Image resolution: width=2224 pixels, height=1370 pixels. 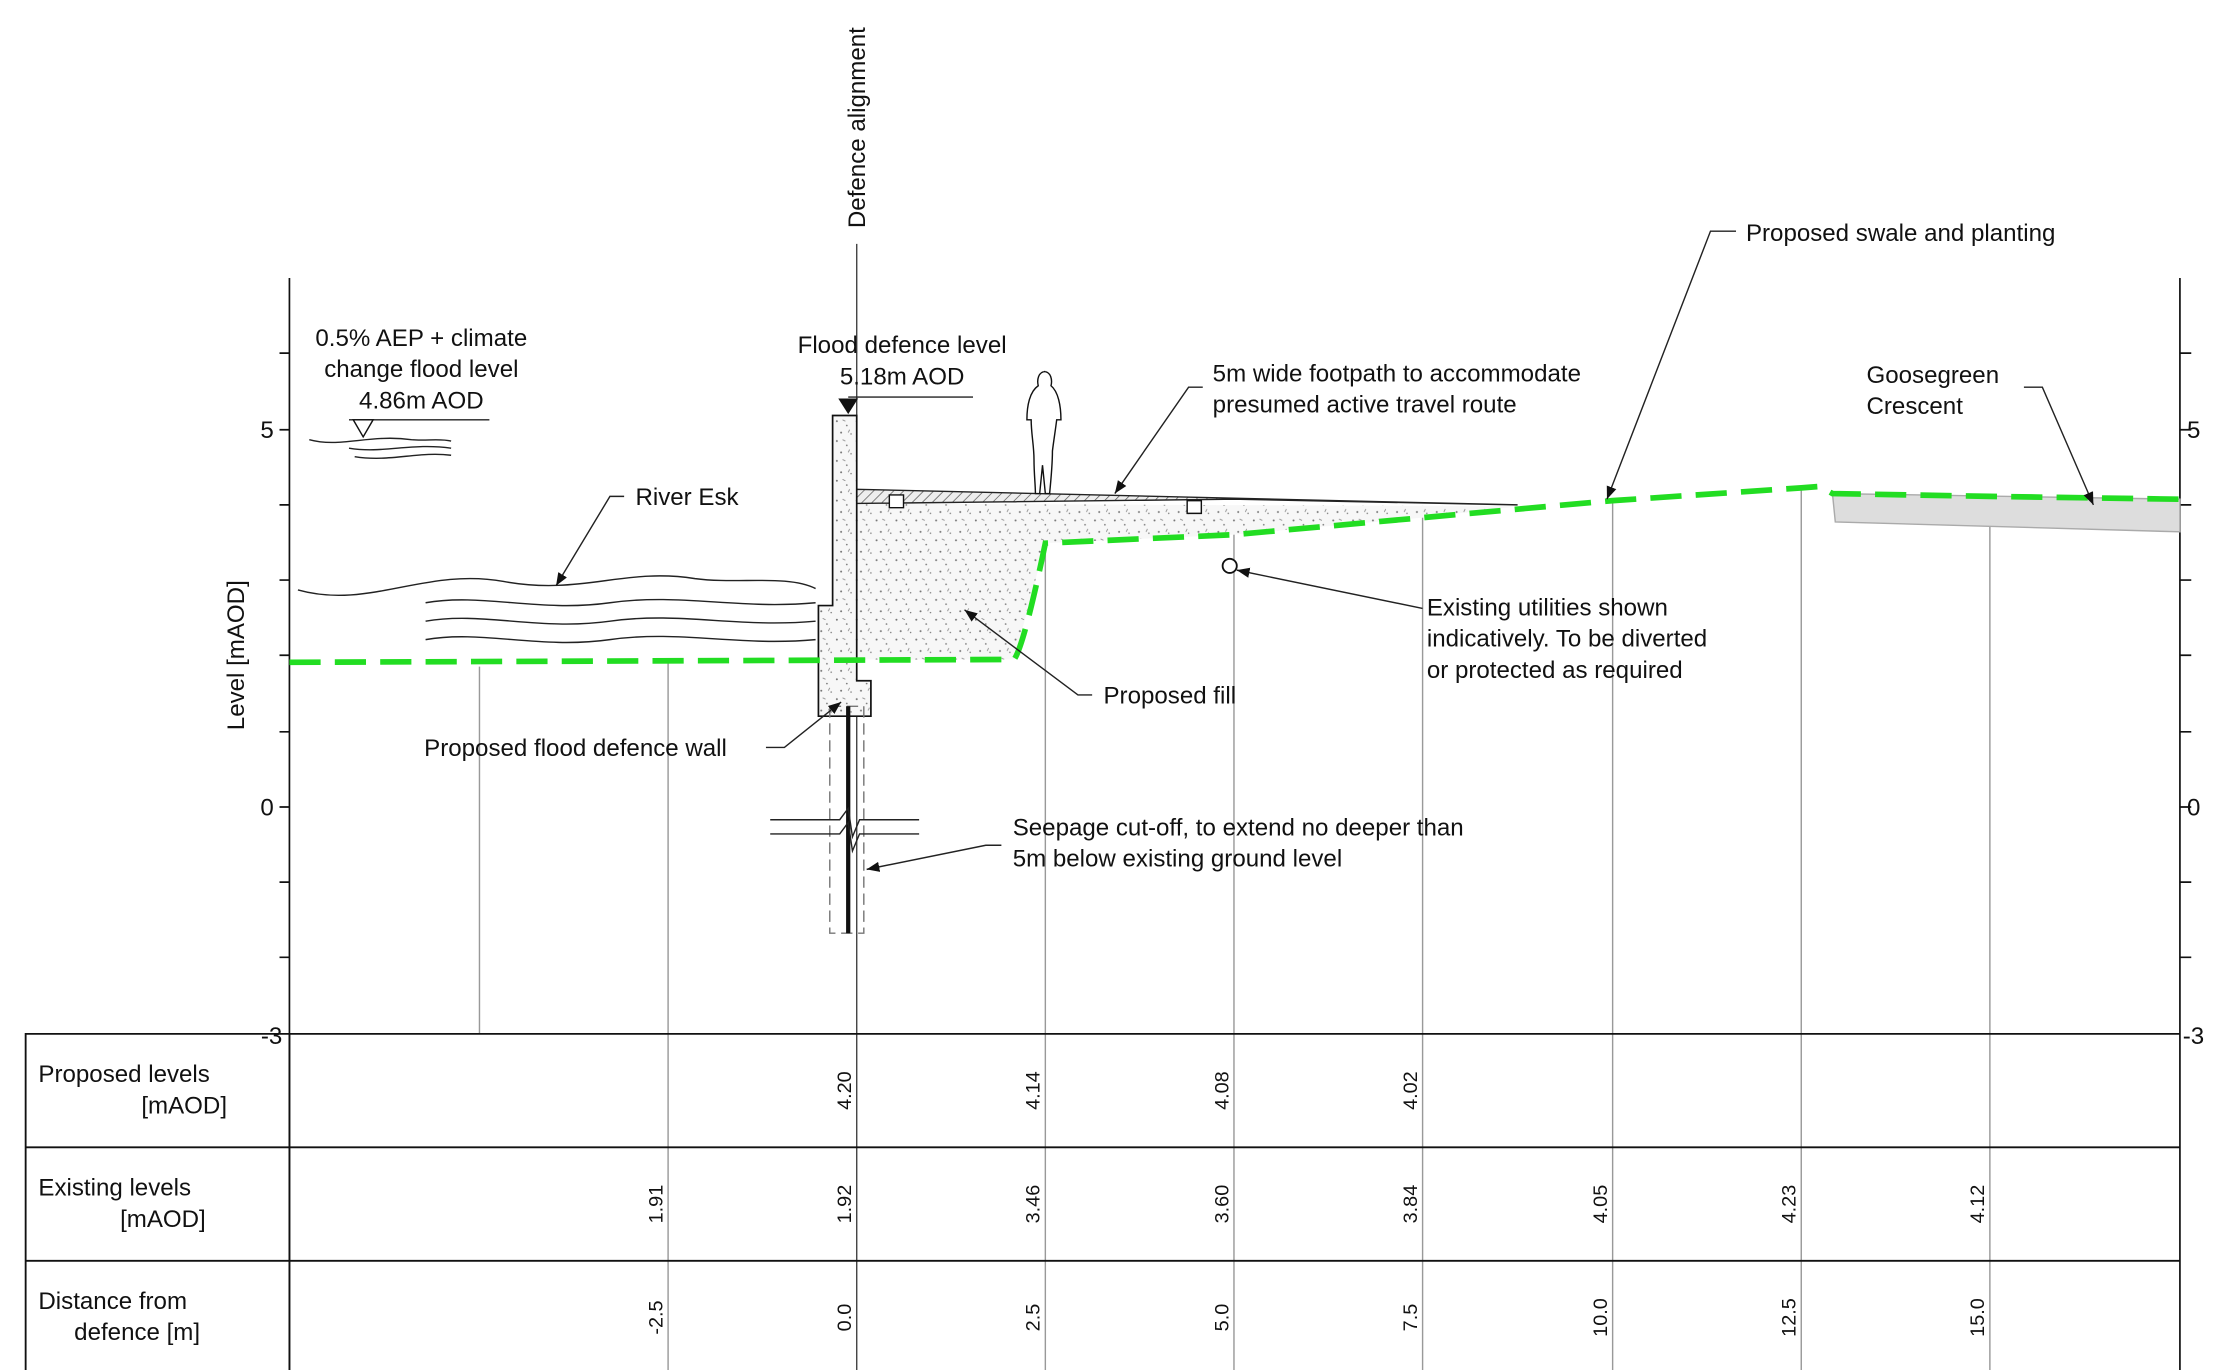 I want to click on table-value: 4.23, so click(x=1790, y=1204).